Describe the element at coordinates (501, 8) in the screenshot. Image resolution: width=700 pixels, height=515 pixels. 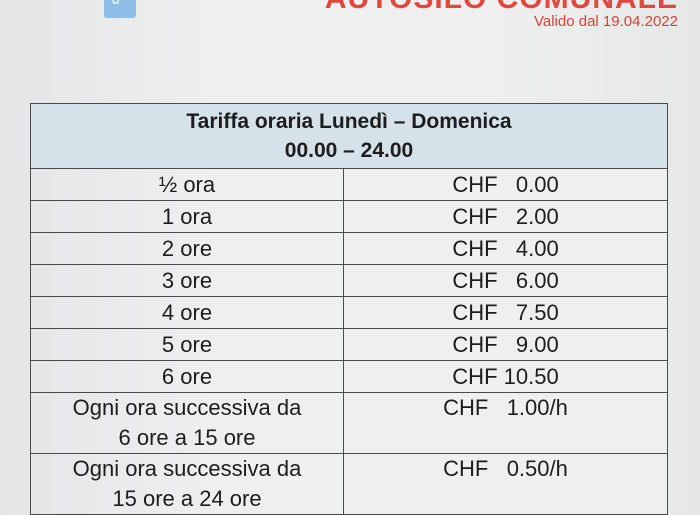
I see `page-title: AUTOSILO COMUNALE` at that location.